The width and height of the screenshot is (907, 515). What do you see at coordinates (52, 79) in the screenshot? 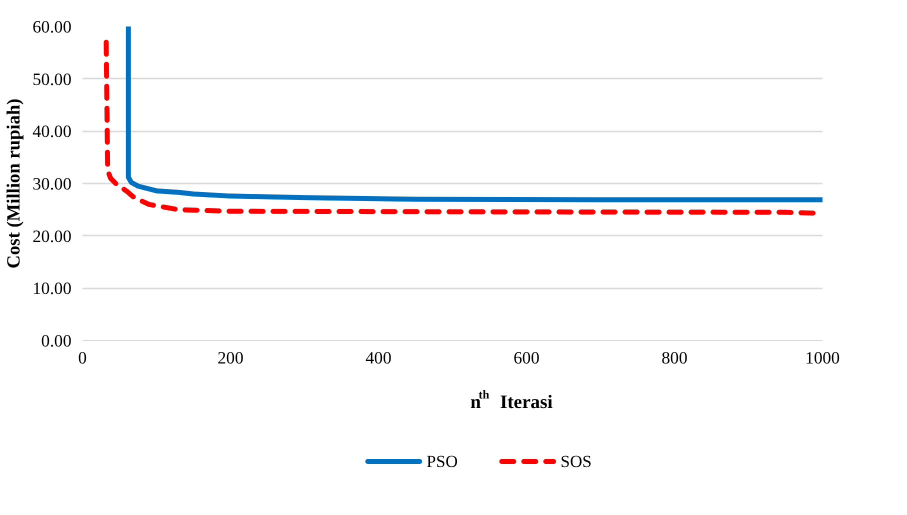
I see `y-tick-label: 50.00` at bounding box center [52, 79].